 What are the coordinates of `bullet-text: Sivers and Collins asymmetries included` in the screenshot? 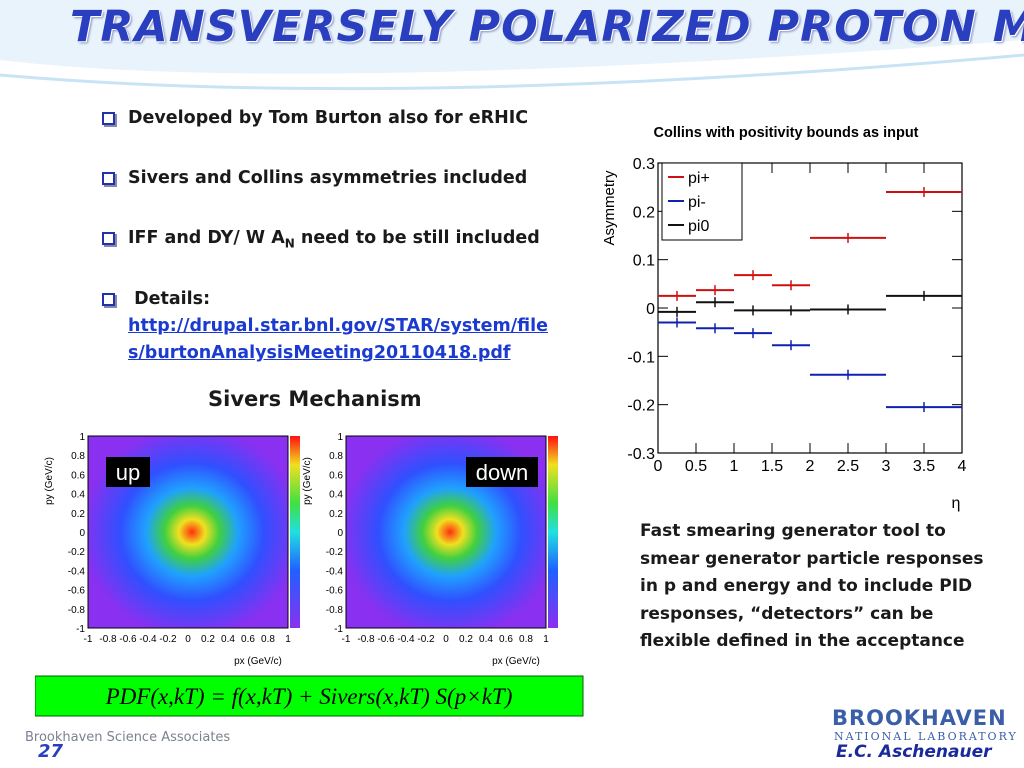 It's located at (328, 178).